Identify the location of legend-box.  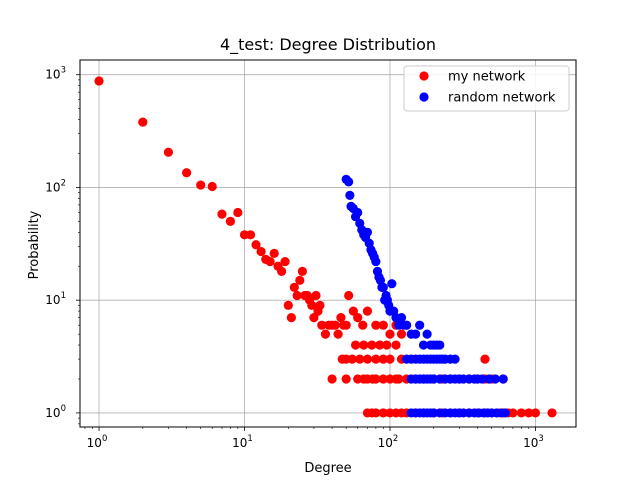
(486, 88).